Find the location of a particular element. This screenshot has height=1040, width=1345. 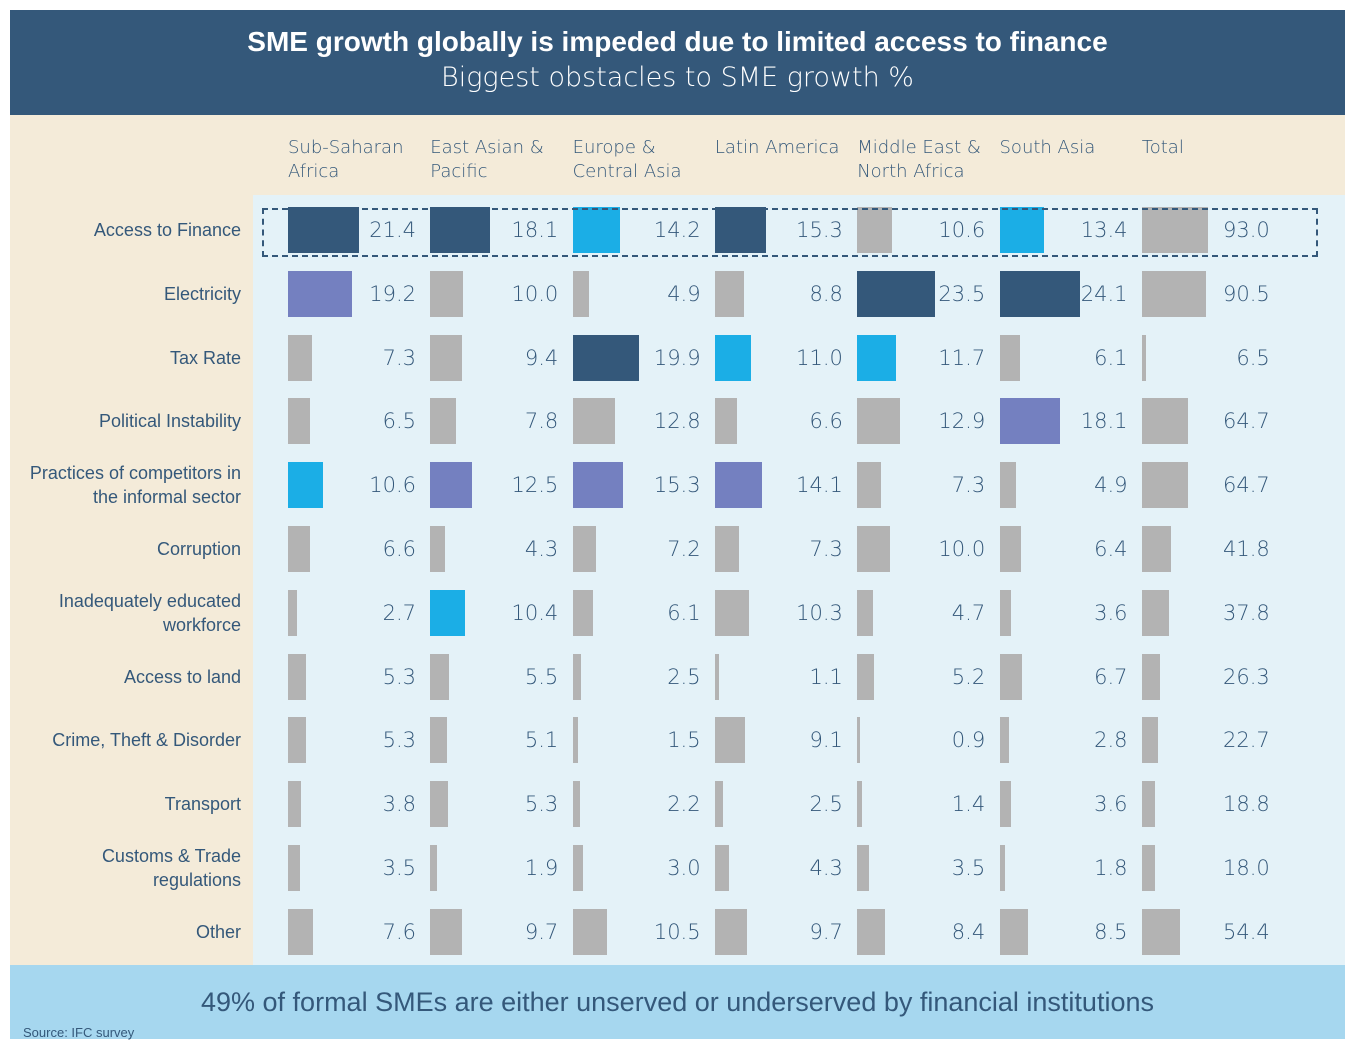

value-label: 14.1 is located at coordinates (819, 485).